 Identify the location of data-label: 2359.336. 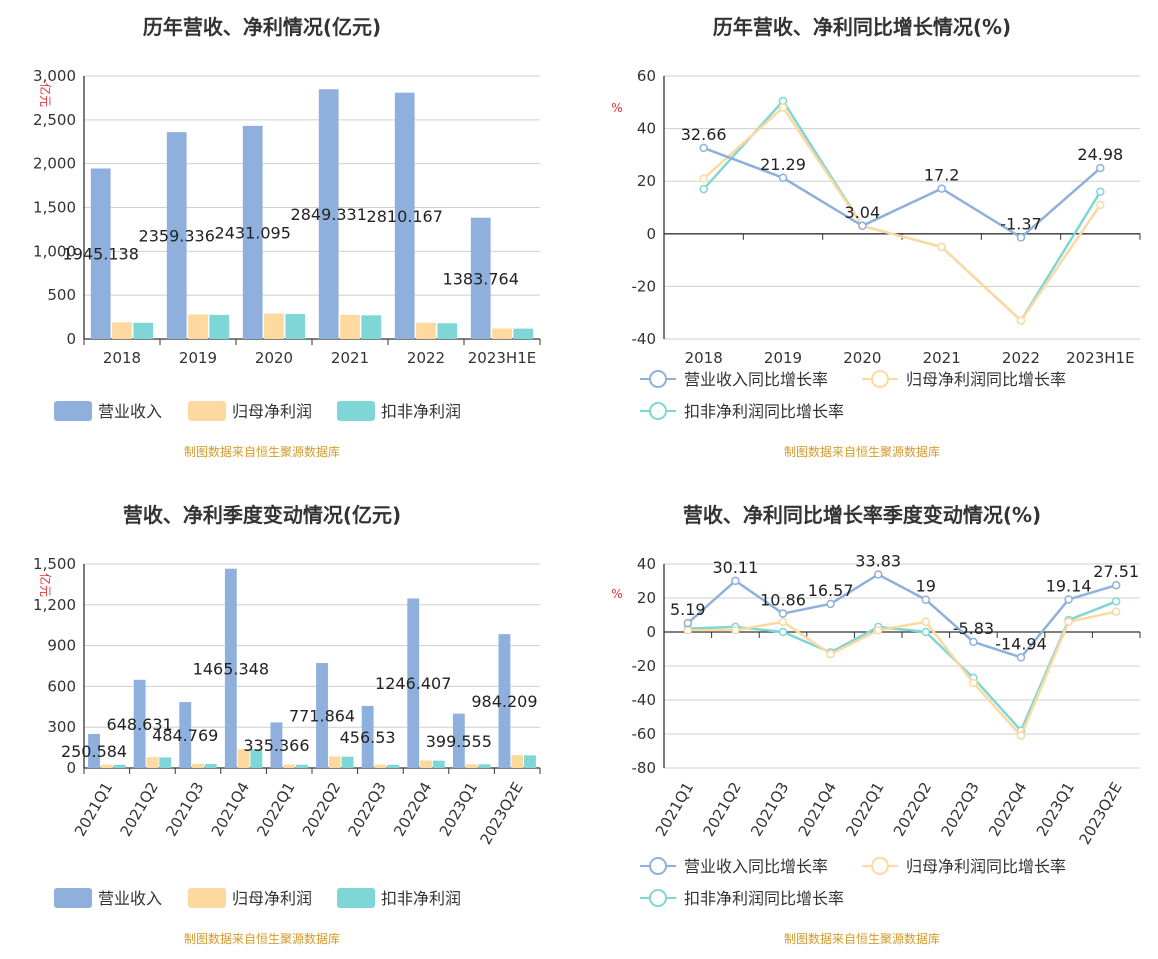
(177, 236).